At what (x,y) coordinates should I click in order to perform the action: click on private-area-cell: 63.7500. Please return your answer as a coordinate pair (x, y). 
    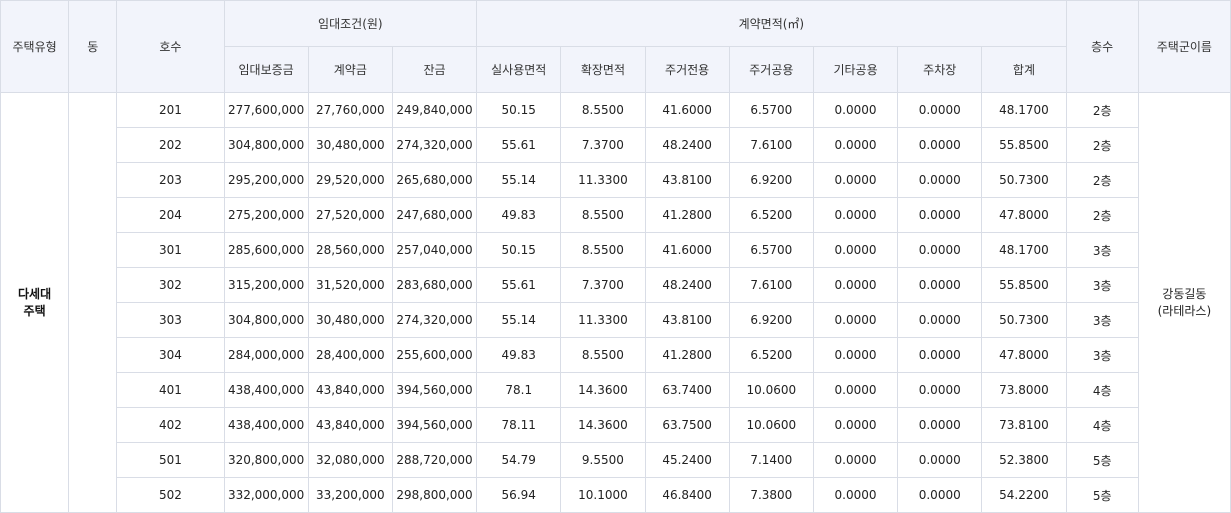
    Looking at the image, I should click on (687, 425).